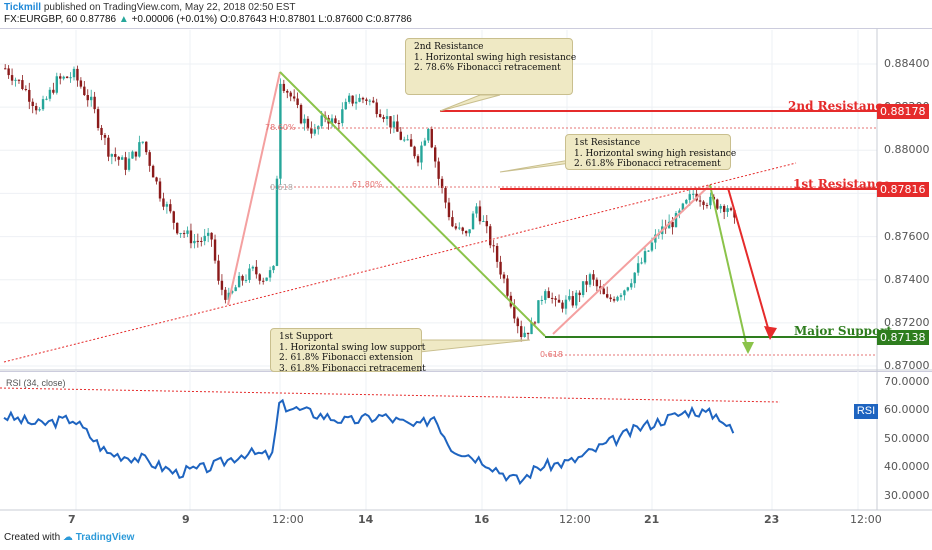 This screenshot has height=550, width=932. What do you see at coordinates (839, 106) in the screenshot?
I see `second-resistance-label: 2nd Resistance` at bounding box center [839, 106].